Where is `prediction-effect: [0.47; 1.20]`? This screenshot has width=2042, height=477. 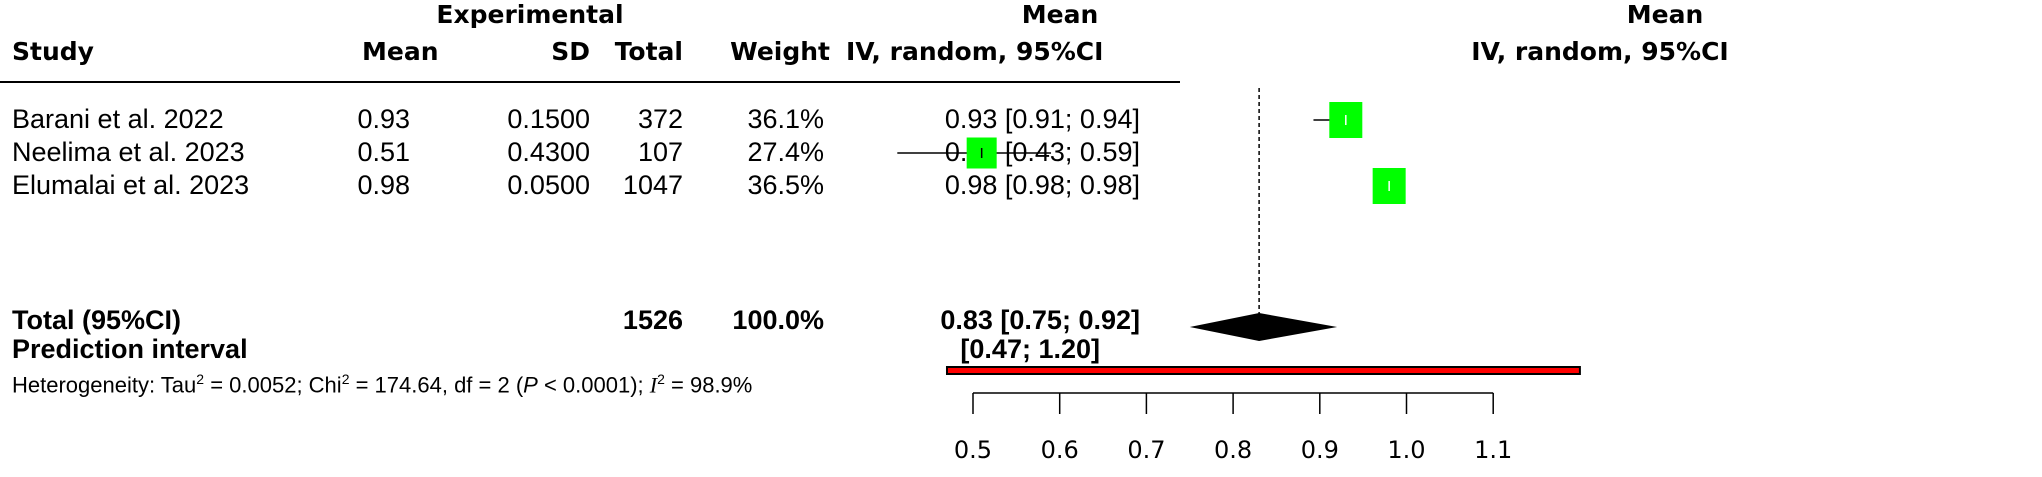 prediction-effect: [0.47; 1.20] is located at coordinates (1030, 349).